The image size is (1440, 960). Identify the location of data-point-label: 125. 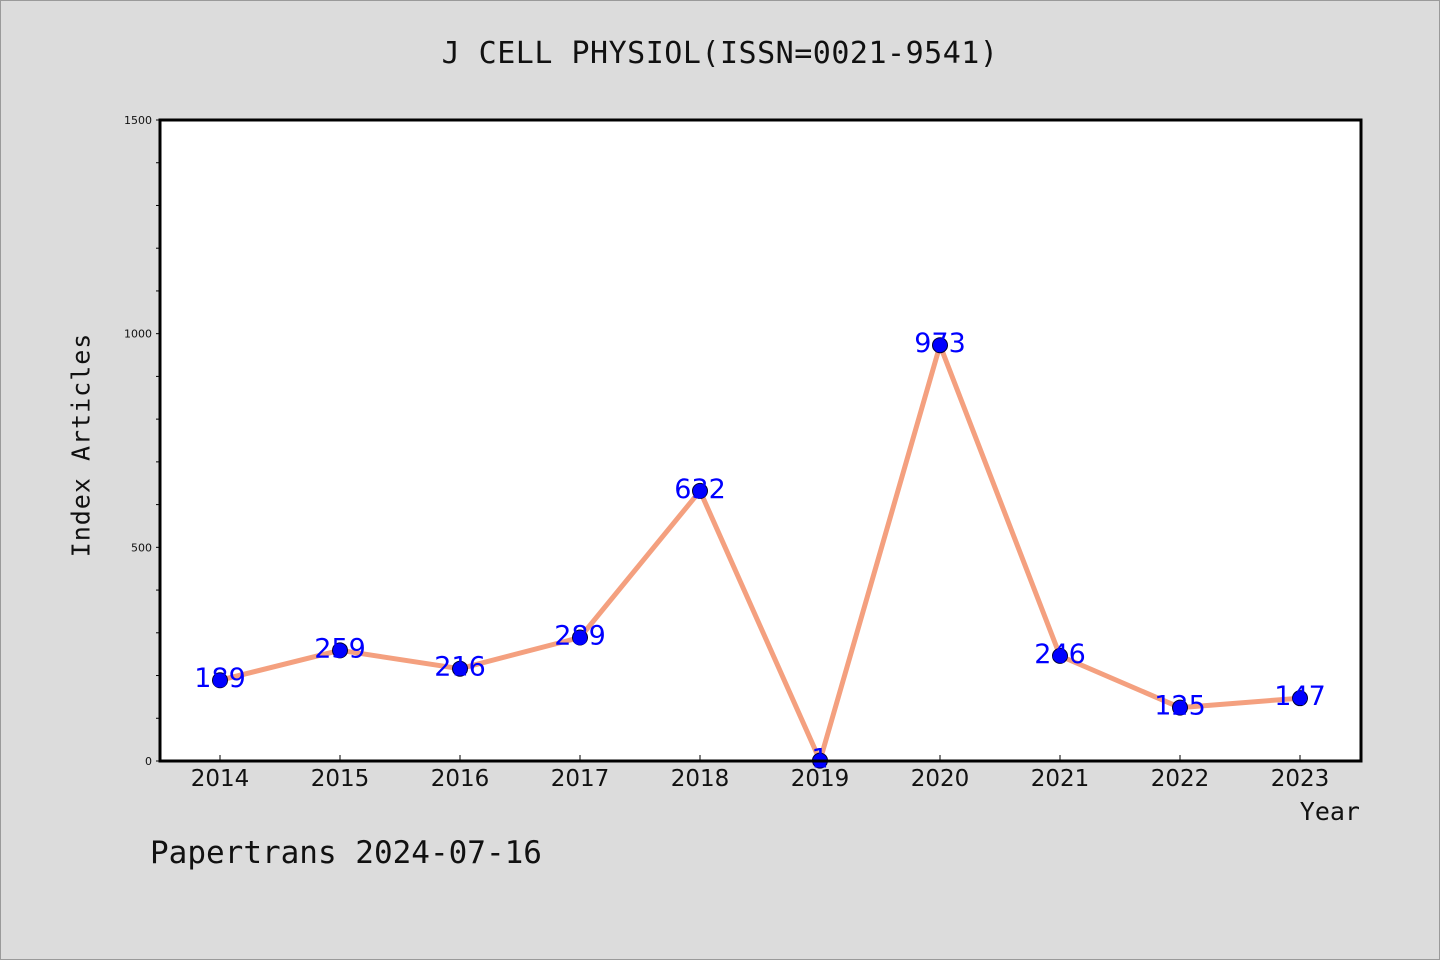
(1180, 706).